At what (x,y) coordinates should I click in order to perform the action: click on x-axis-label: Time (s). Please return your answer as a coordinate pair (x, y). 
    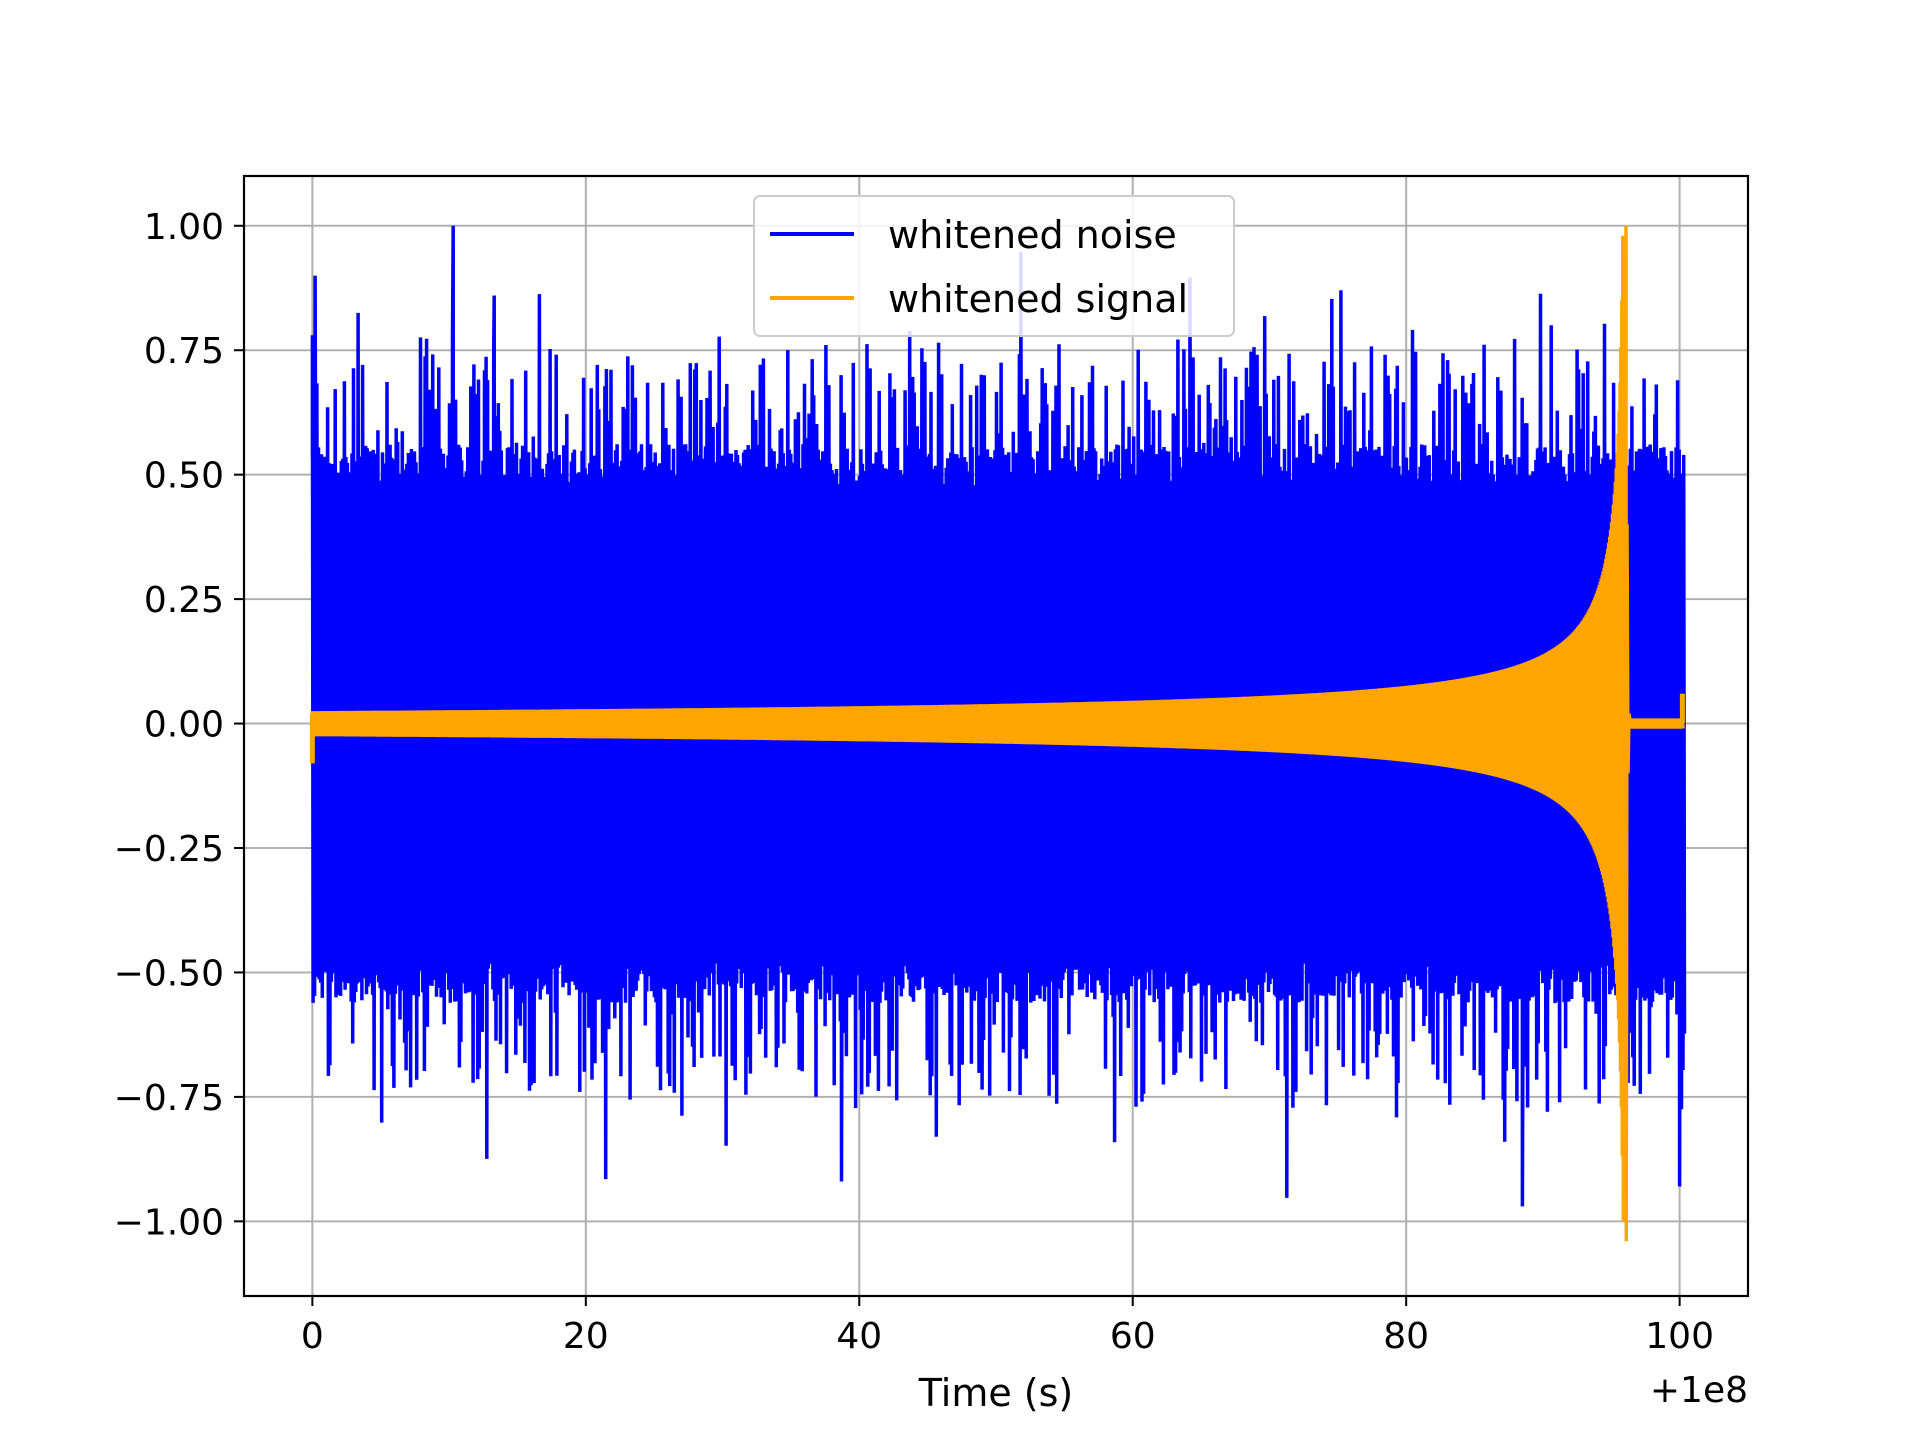
    Looking at the image, I should click on (996, 1393).